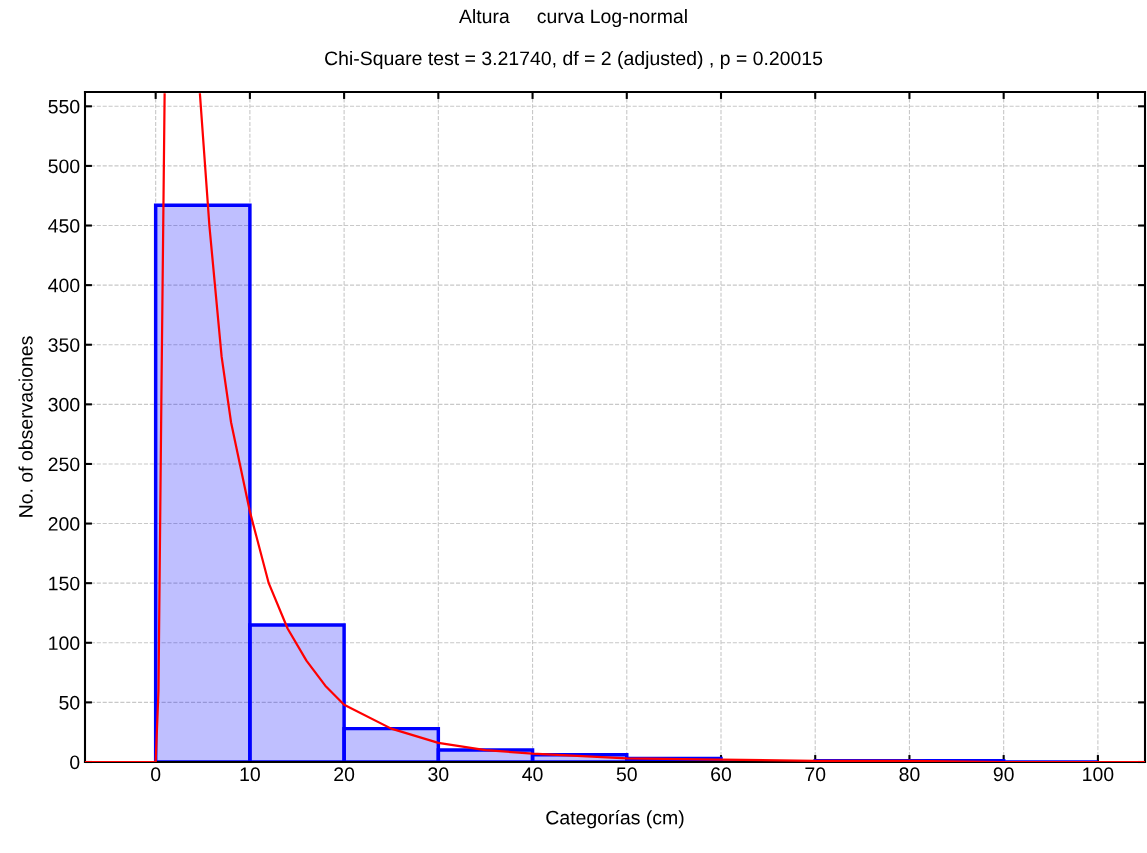 The image size is (1147, 853). What do you see at coordinates (532, 774) in the screenshot?
I see `x-tick-label: 40` at bounding box center [532, 774].